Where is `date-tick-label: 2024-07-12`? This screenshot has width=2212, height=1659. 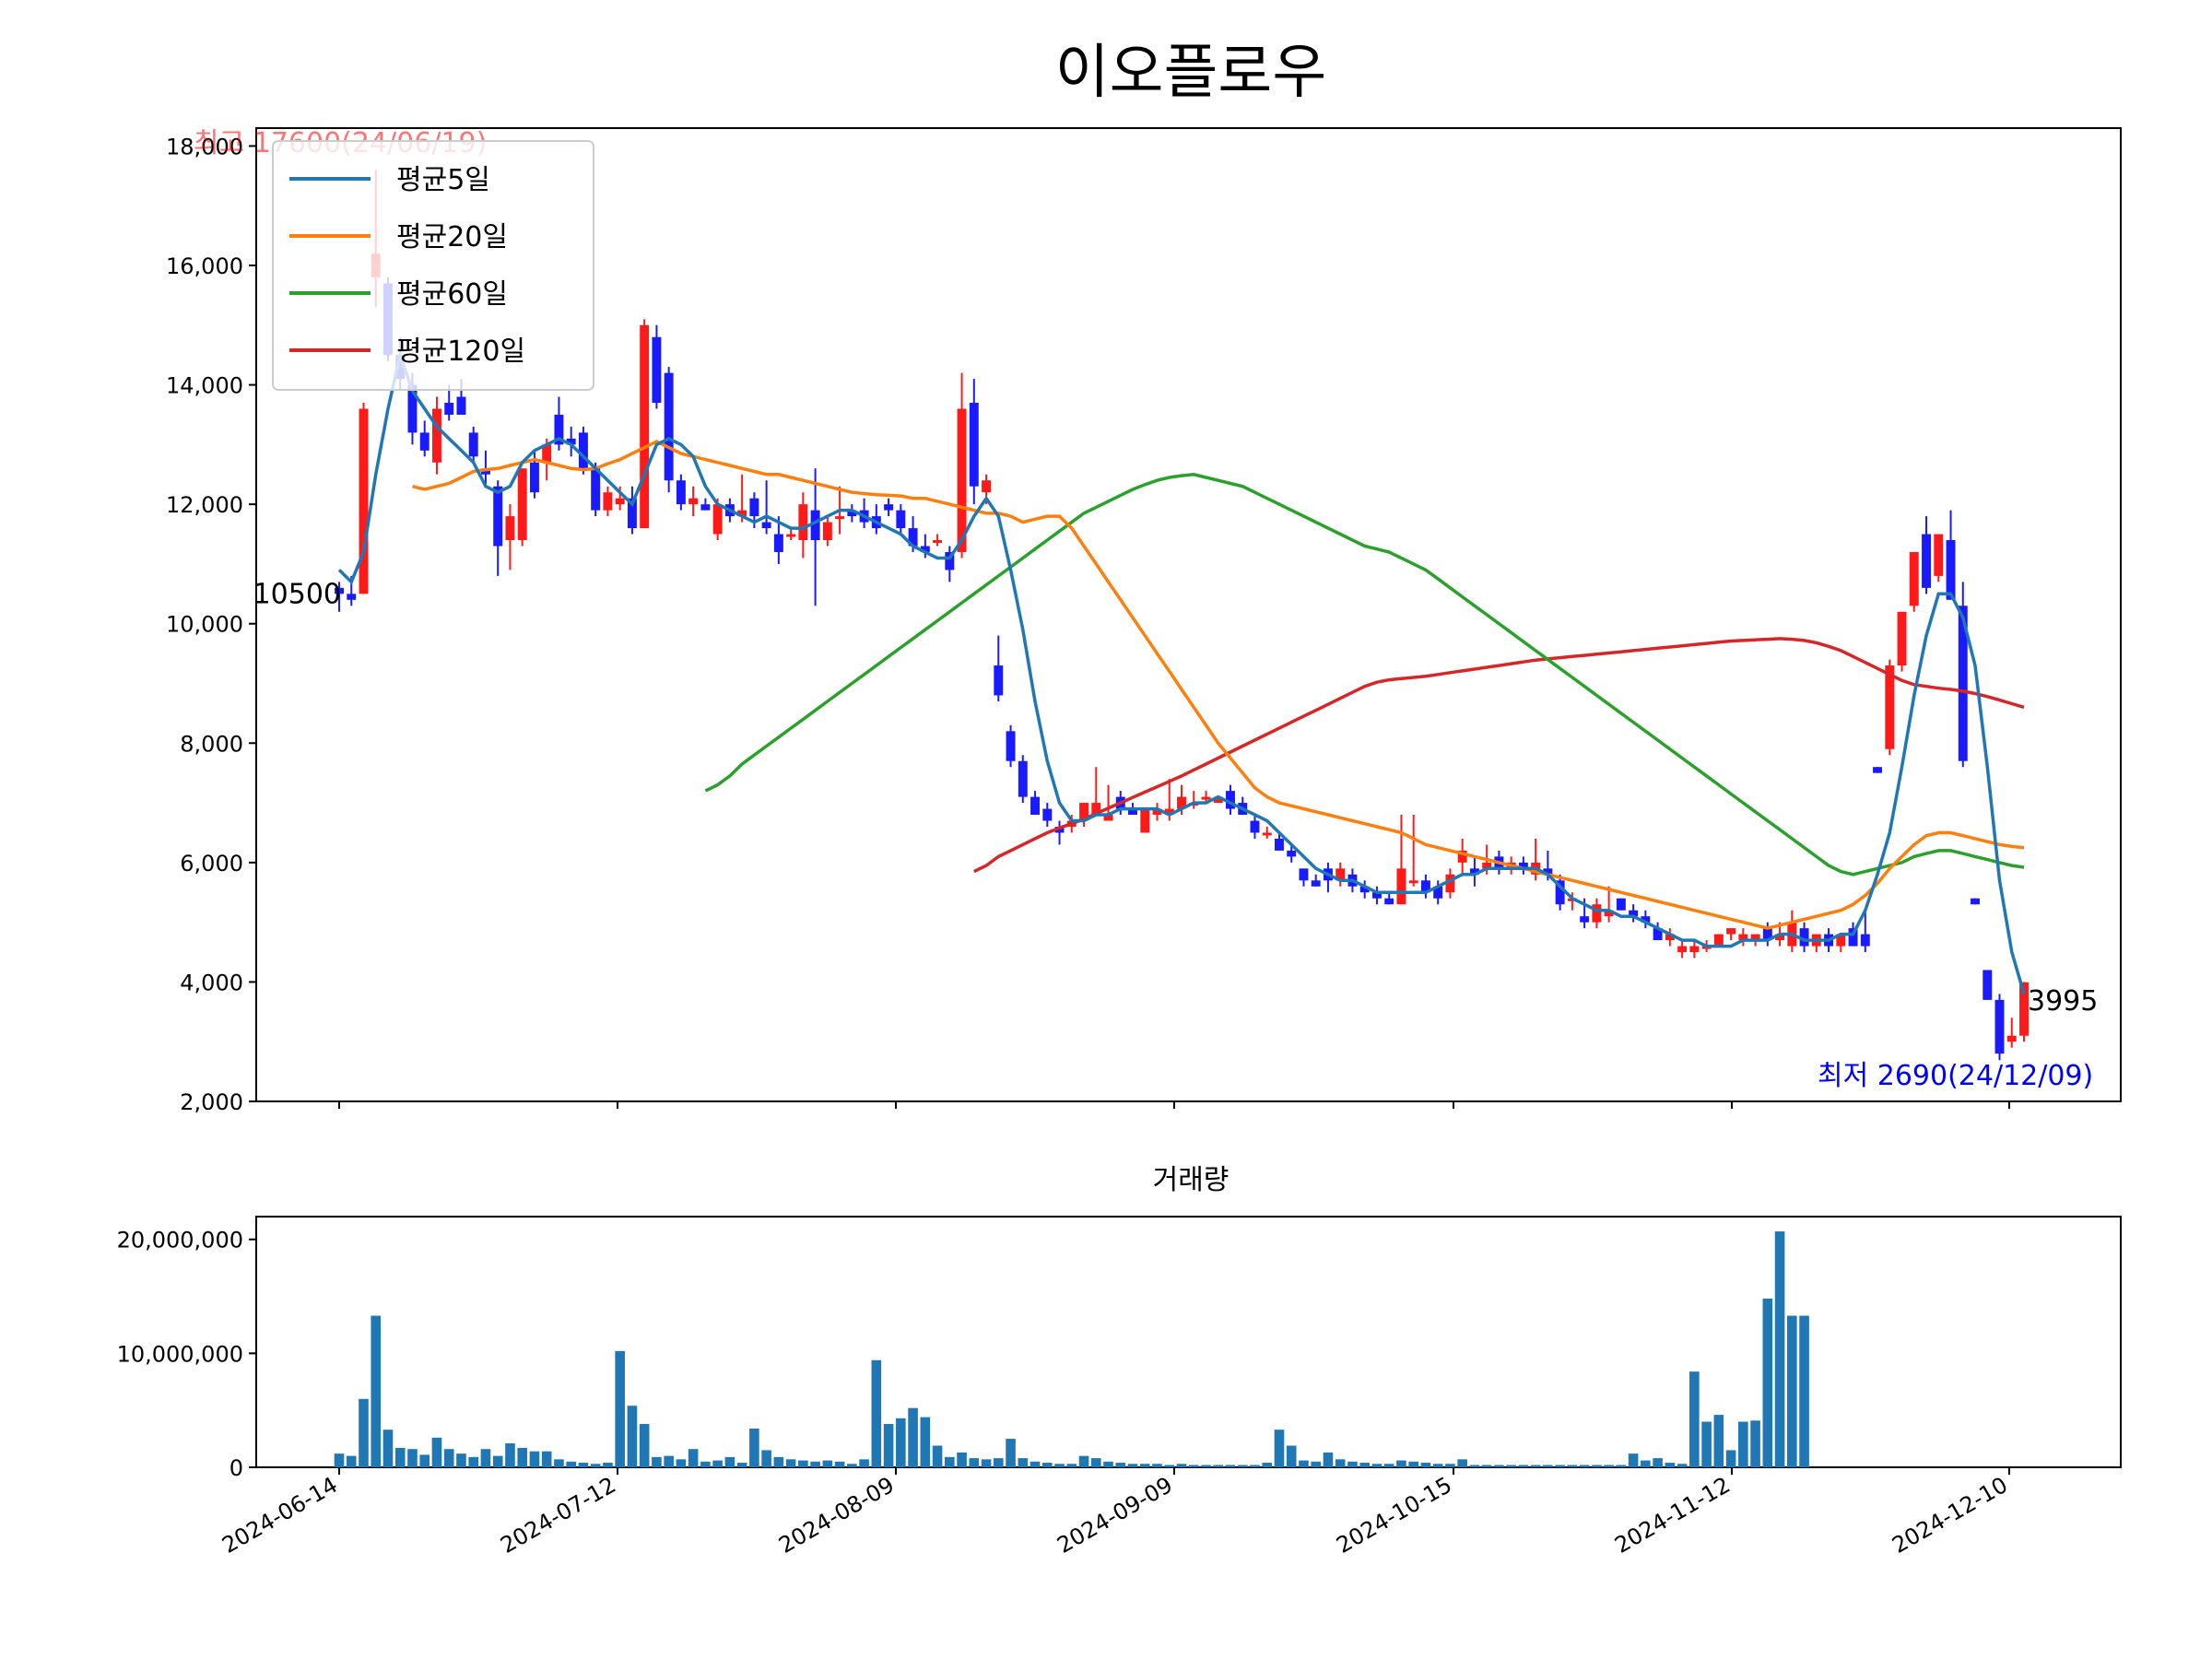
date-tick-label: 2024-07-12 is located at coordinates (558, 1515).